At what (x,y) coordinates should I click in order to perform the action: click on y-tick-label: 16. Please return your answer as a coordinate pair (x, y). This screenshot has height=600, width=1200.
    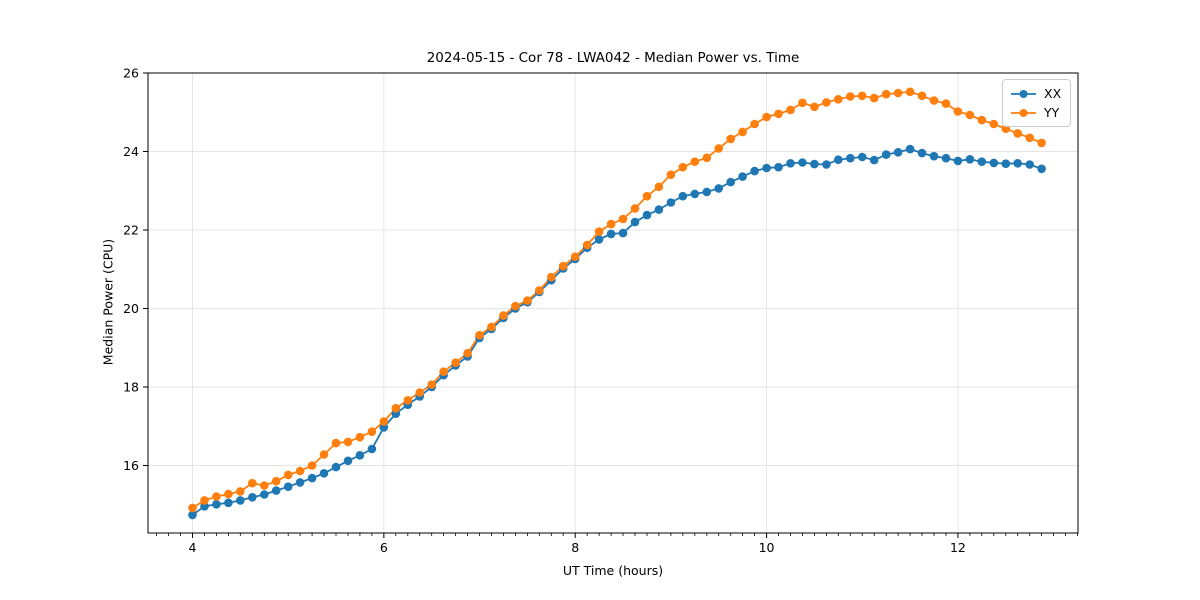
    Looking at the image, I should click on (131, 465).